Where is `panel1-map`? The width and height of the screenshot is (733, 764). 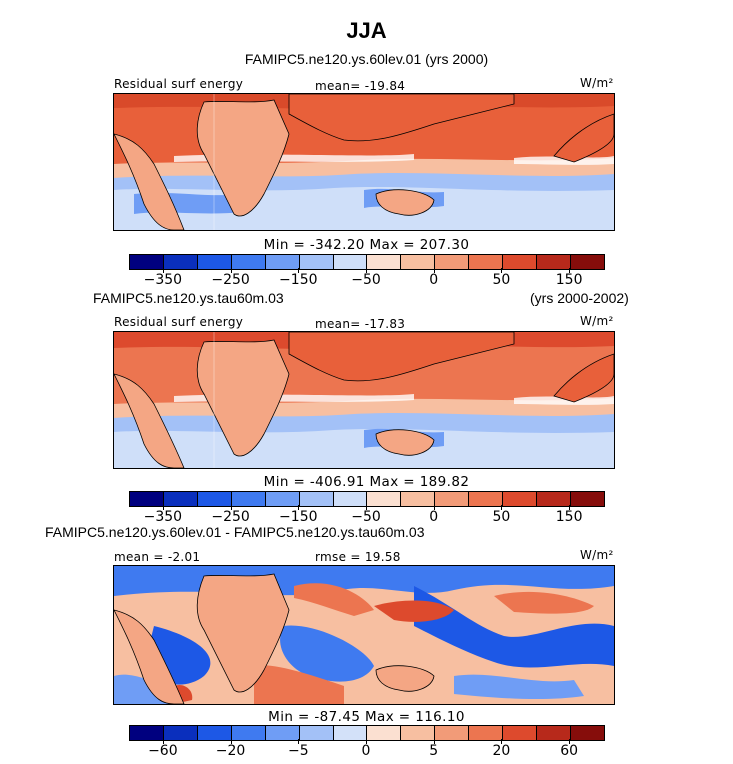
panel1-map is located at coordinates (364, 162).